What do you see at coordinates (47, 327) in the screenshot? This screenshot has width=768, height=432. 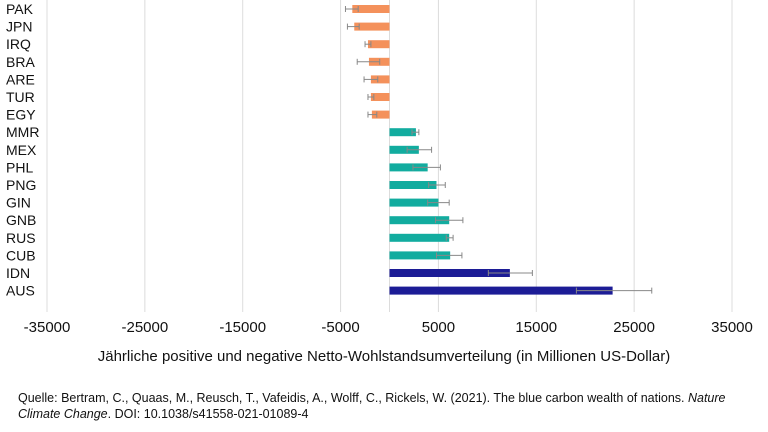 I see `x-tick-label: -35000` at bounding box center [47, 327].